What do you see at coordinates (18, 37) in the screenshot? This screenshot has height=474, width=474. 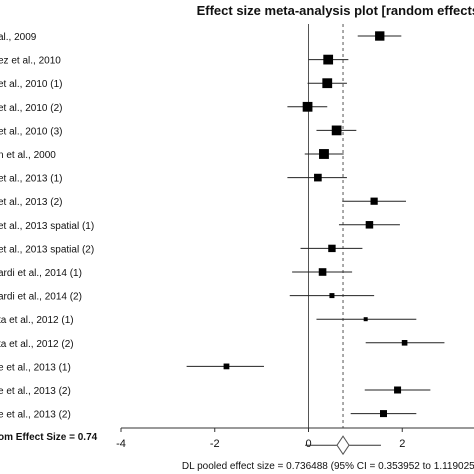 I see `study-label: al., 2009` at bounding box center [18, 37].